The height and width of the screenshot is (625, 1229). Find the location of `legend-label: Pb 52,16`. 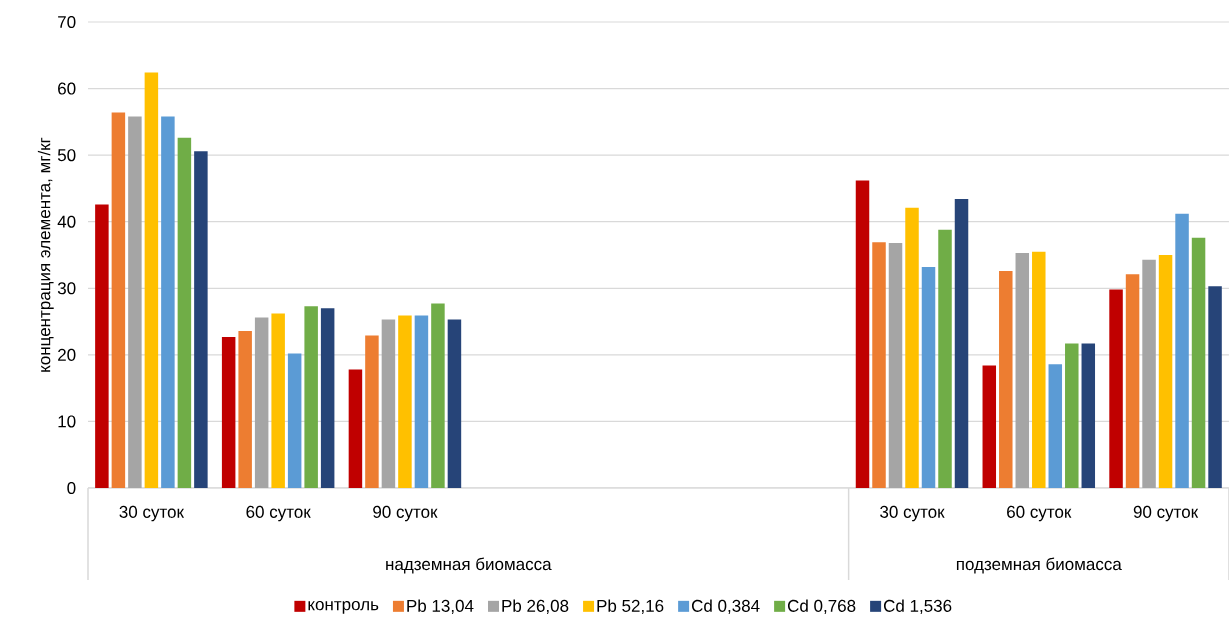

legend-label: Pb 52,16 is located at coordinates (630, 606).